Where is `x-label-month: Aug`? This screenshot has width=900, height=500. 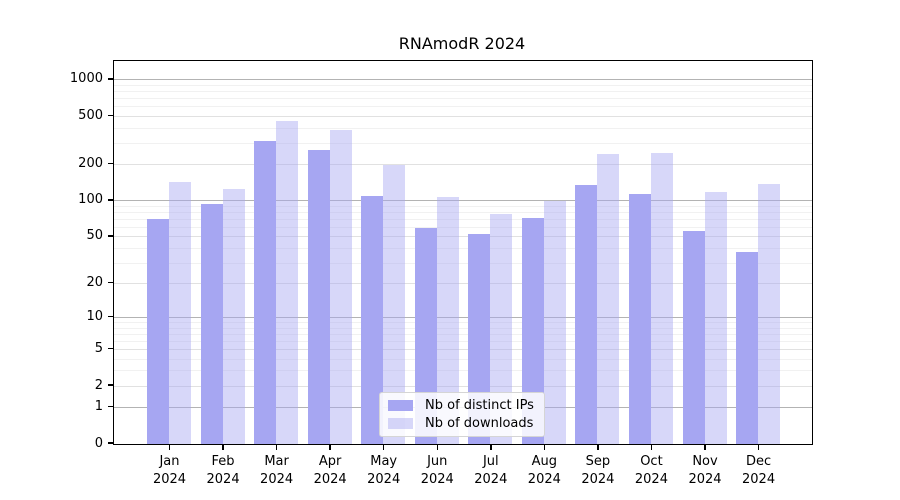
x-label-month: Aug is located at coordinates (544, 461).